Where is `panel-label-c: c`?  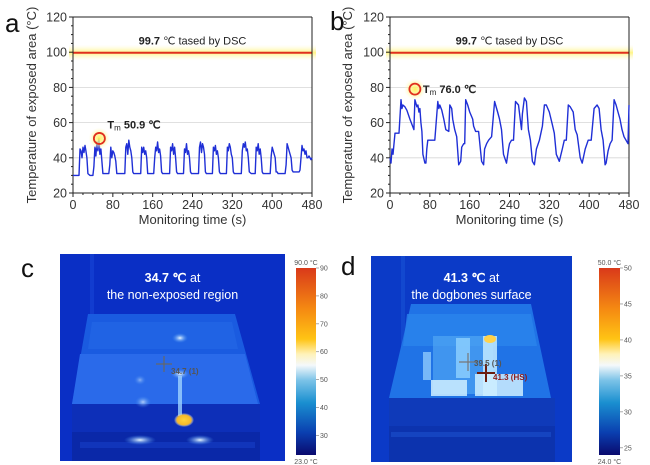 panel-label-c: c is located at coordinates (27, 268).